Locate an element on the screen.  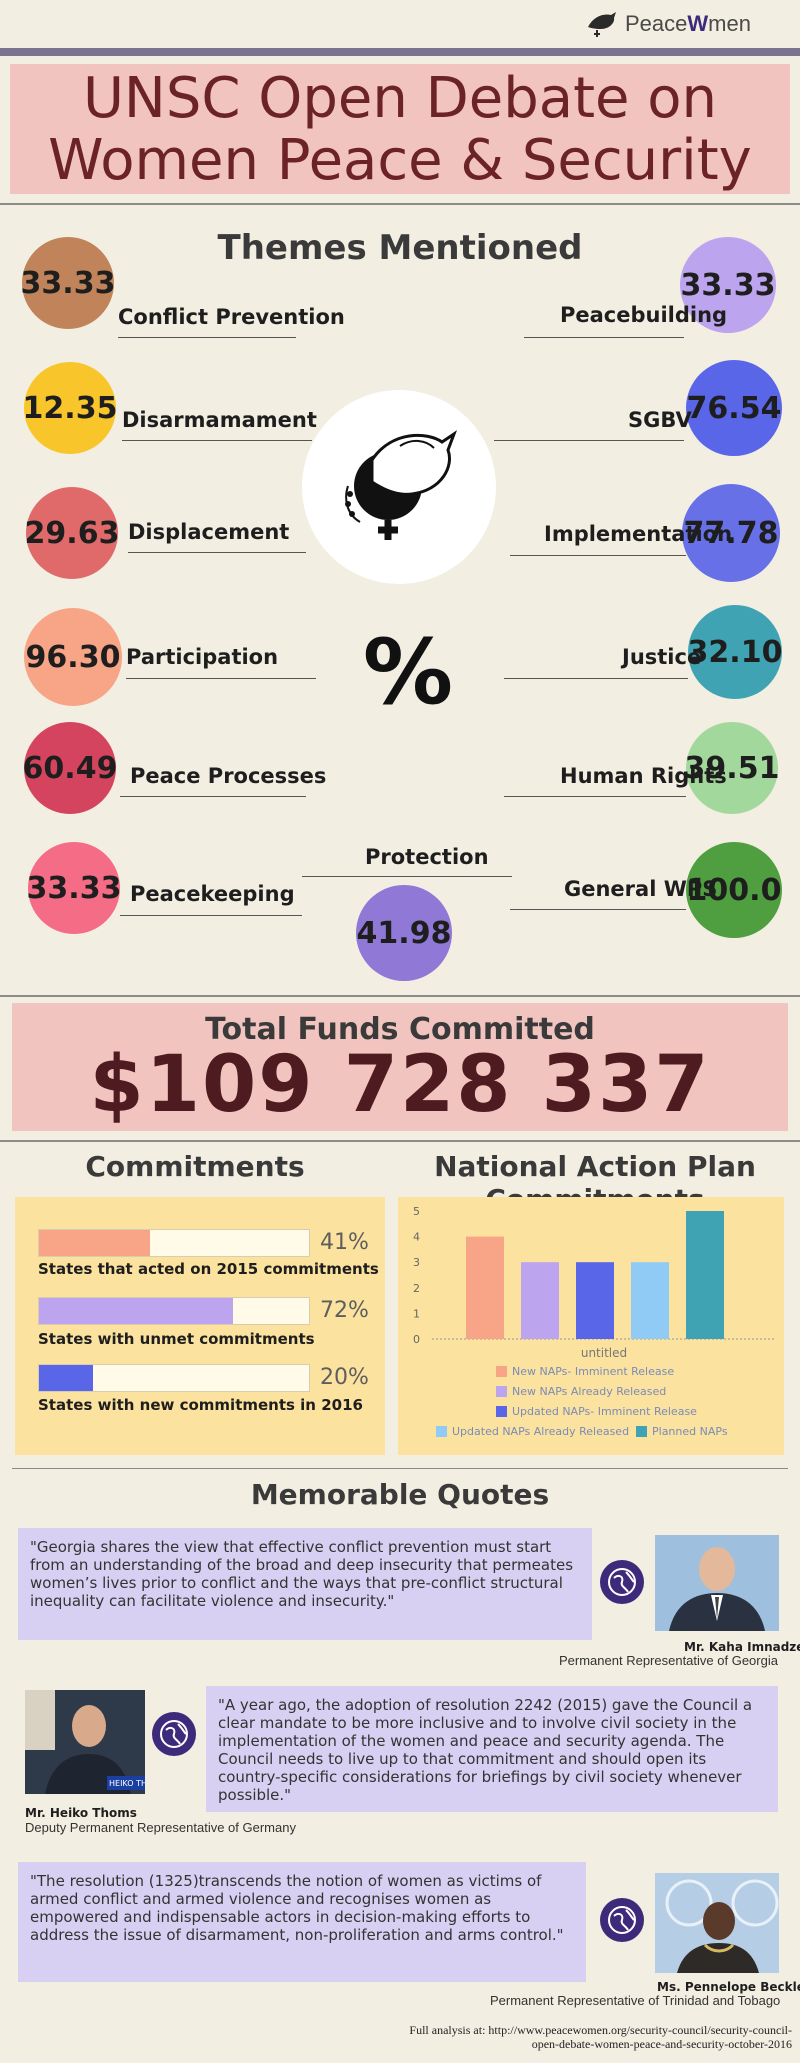
theme-label-human-rights: Human Rights is located at coordinates (643, 776).